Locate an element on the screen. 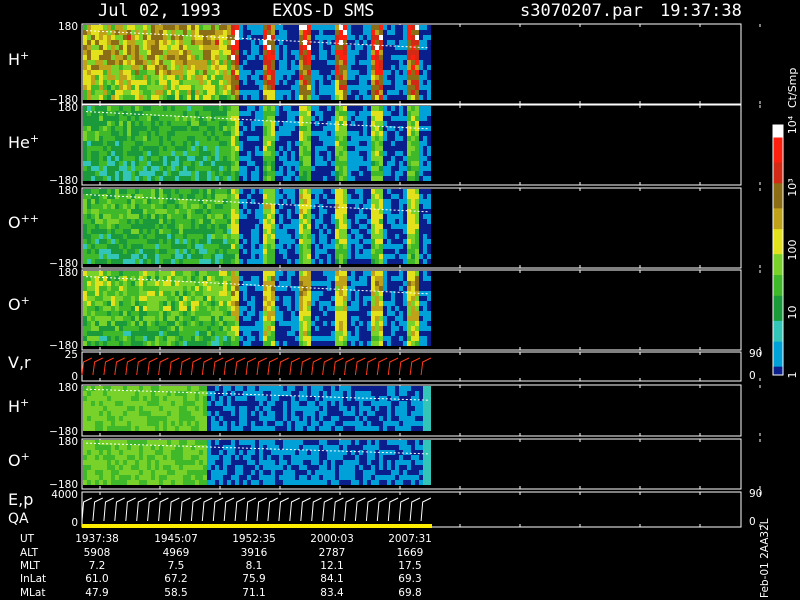 Image resolution: width=800 pixels, height=600 pixels. ytick-bottom: −180 is located at coordinates (63, 100).